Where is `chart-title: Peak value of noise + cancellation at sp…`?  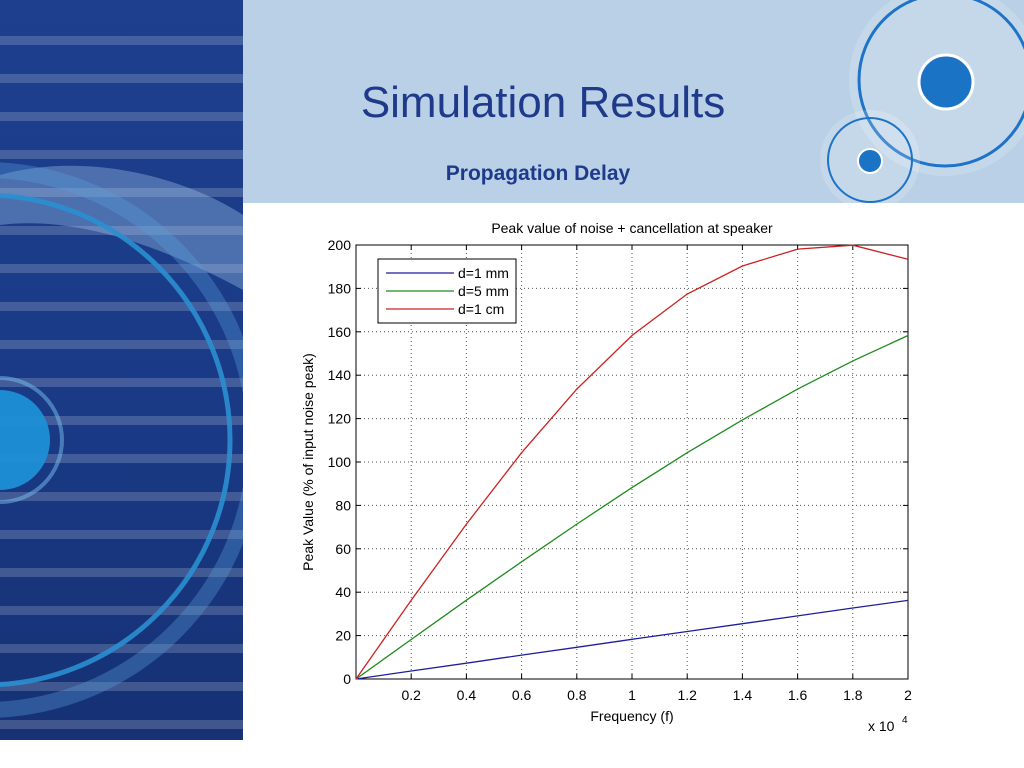 chart-title: Peak value of noise + cancellation at sp… is located at coordinates (632, 228).